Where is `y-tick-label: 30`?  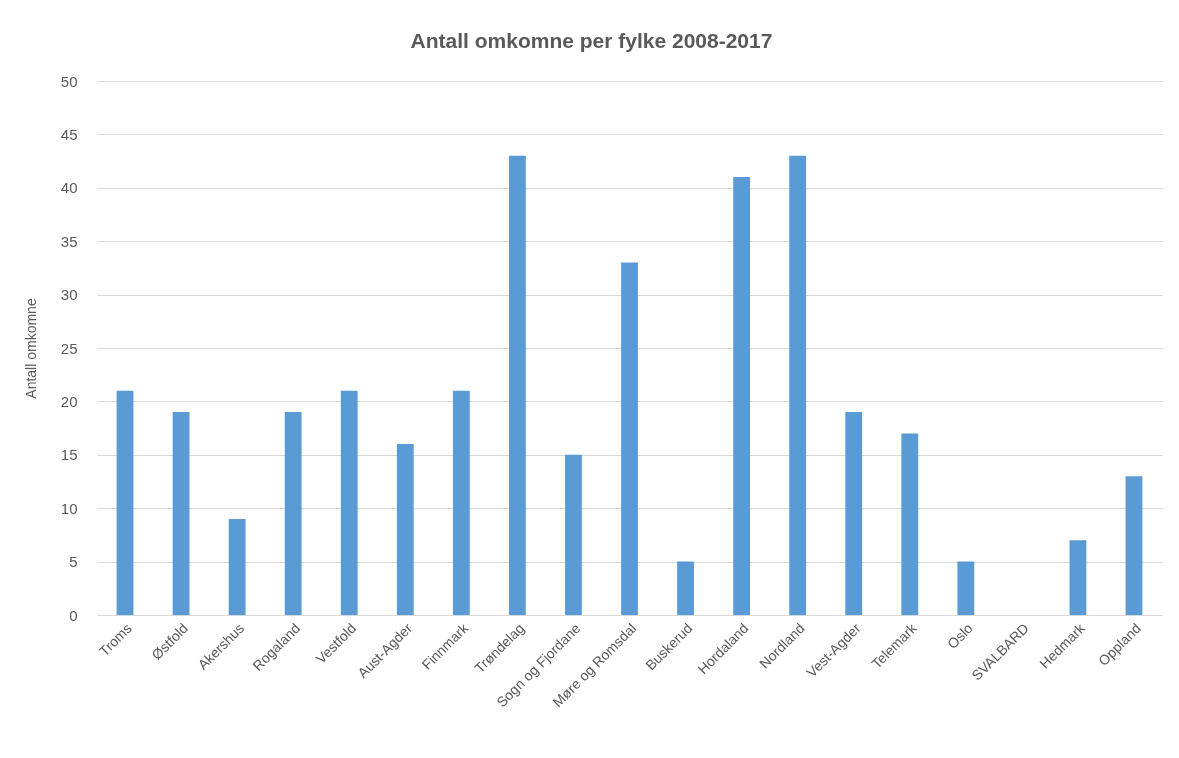
y-tick-label: 30 is located at coordinates (69, 295).